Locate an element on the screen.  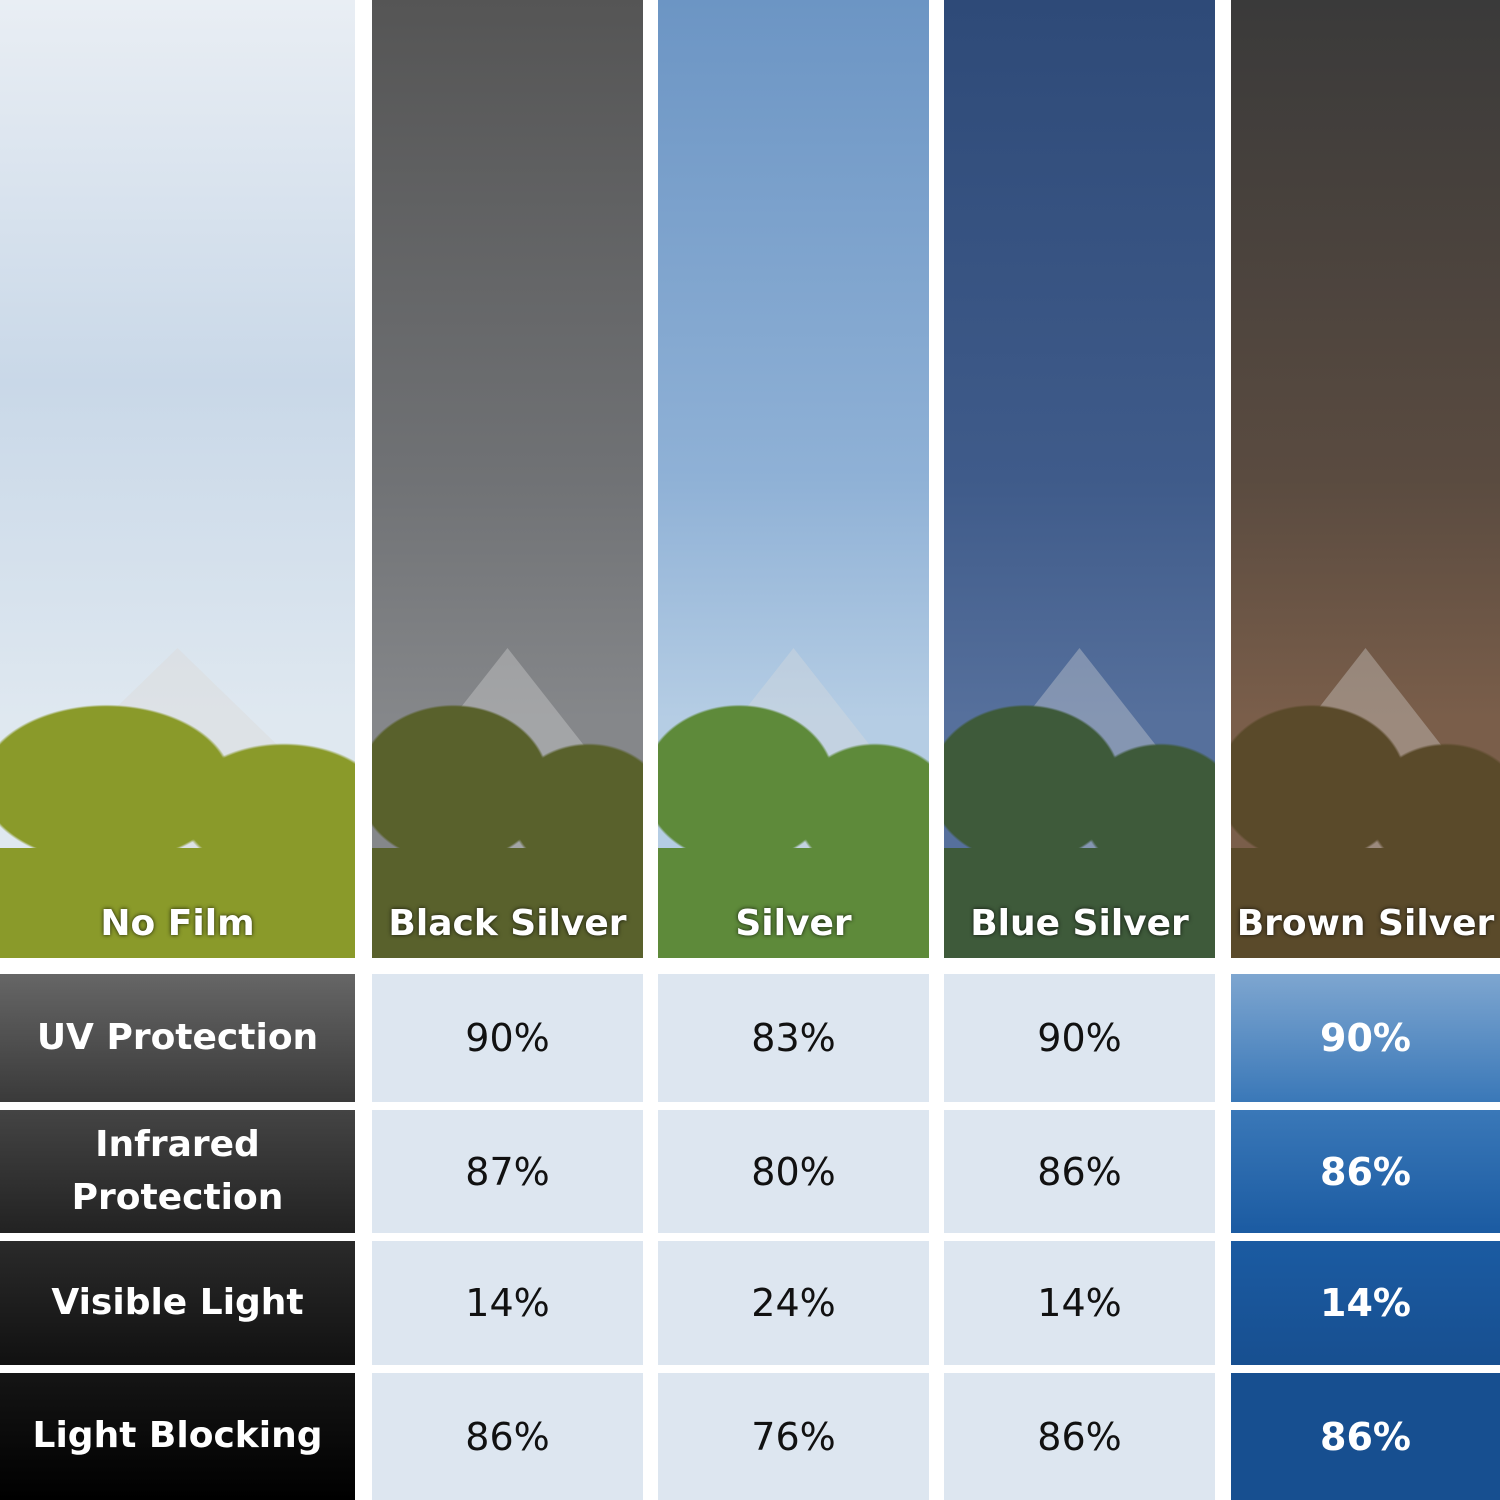
table-cell: 80% is located at coordinates (793, 1171).